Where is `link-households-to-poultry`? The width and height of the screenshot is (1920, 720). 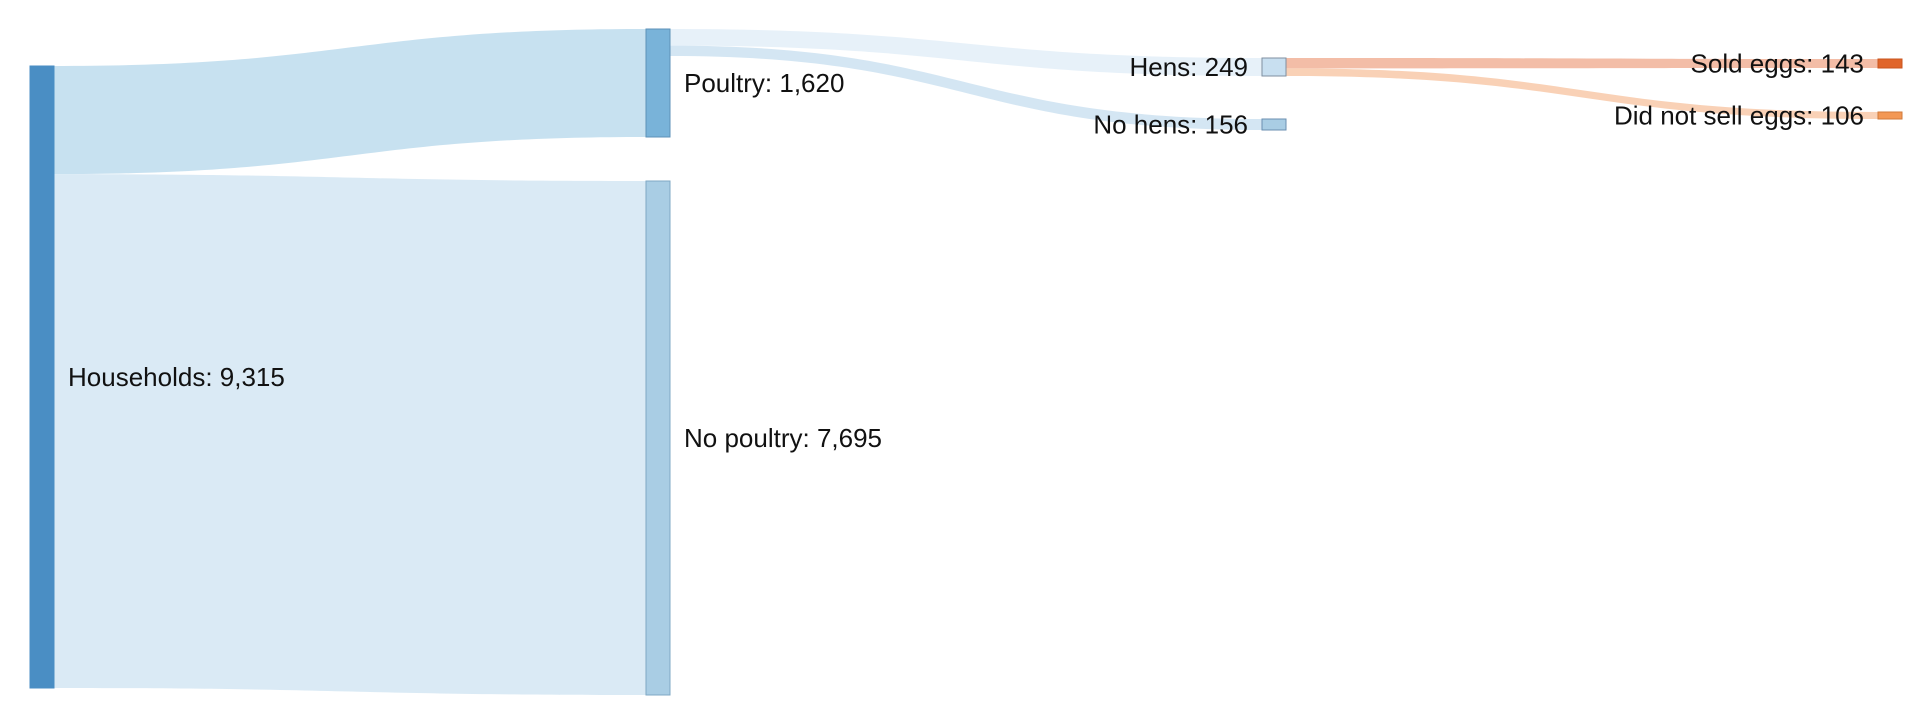
link-households-to-poultry is located at coordinates (350, 102).